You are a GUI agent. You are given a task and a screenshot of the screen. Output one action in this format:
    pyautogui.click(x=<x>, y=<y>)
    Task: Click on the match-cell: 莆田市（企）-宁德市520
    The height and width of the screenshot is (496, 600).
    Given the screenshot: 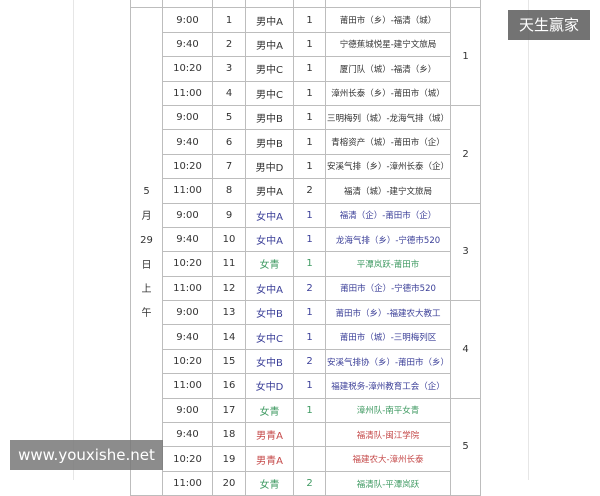 What is the action you would take?
    pyautogui.click(x=388, y=288)
    